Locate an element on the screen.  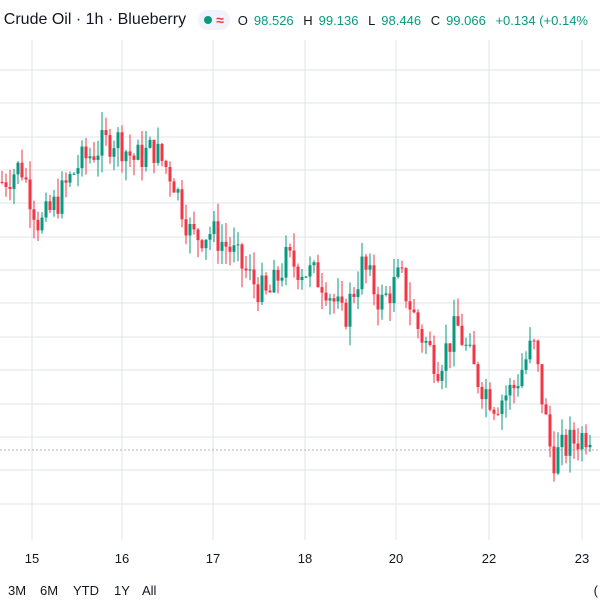
range-all: All is located at coordinates (149, 590).